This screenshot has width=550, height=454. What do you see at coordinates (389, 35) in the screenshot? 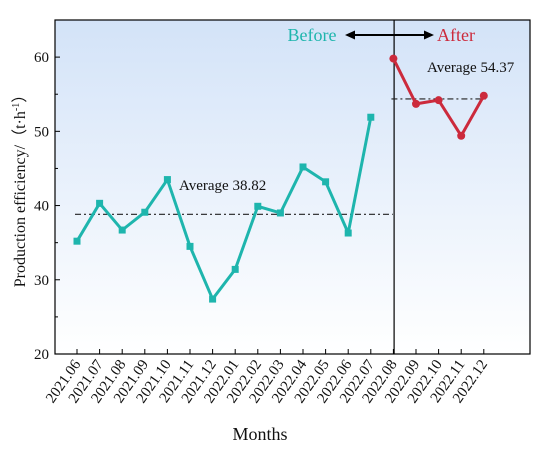
I see `double-arrow-icon` at bounding box center [389, 35].